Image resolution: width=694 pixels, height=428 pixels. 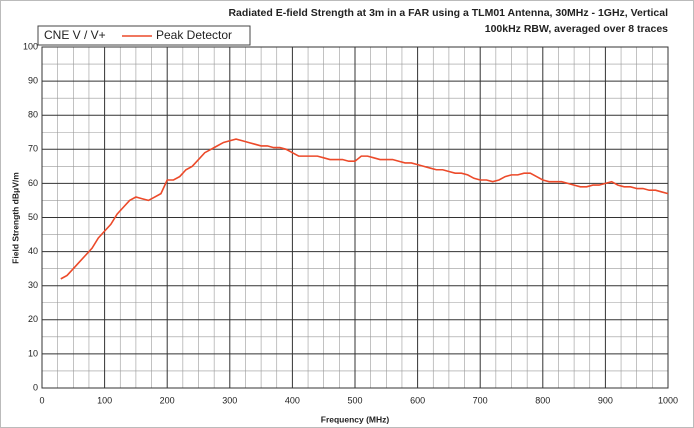 I want to click on x-axis-label: Frequency (MHz), so click(x=355, y=419).